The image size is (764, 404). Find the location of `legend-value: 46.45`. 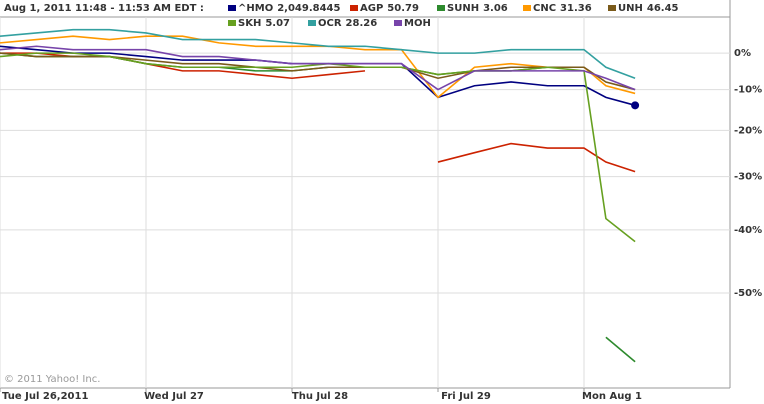

legend-value: 46.45 is located at coordinates (663, 8).